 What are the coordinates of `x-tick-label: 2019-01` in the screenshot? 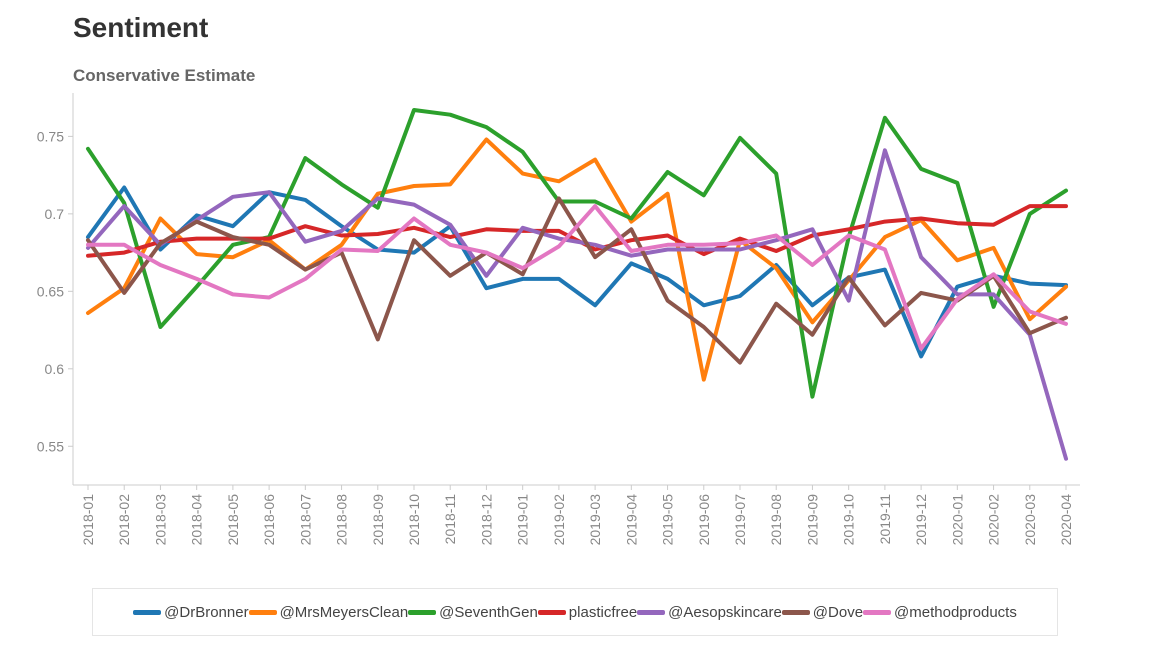 It's located at (523, 520).